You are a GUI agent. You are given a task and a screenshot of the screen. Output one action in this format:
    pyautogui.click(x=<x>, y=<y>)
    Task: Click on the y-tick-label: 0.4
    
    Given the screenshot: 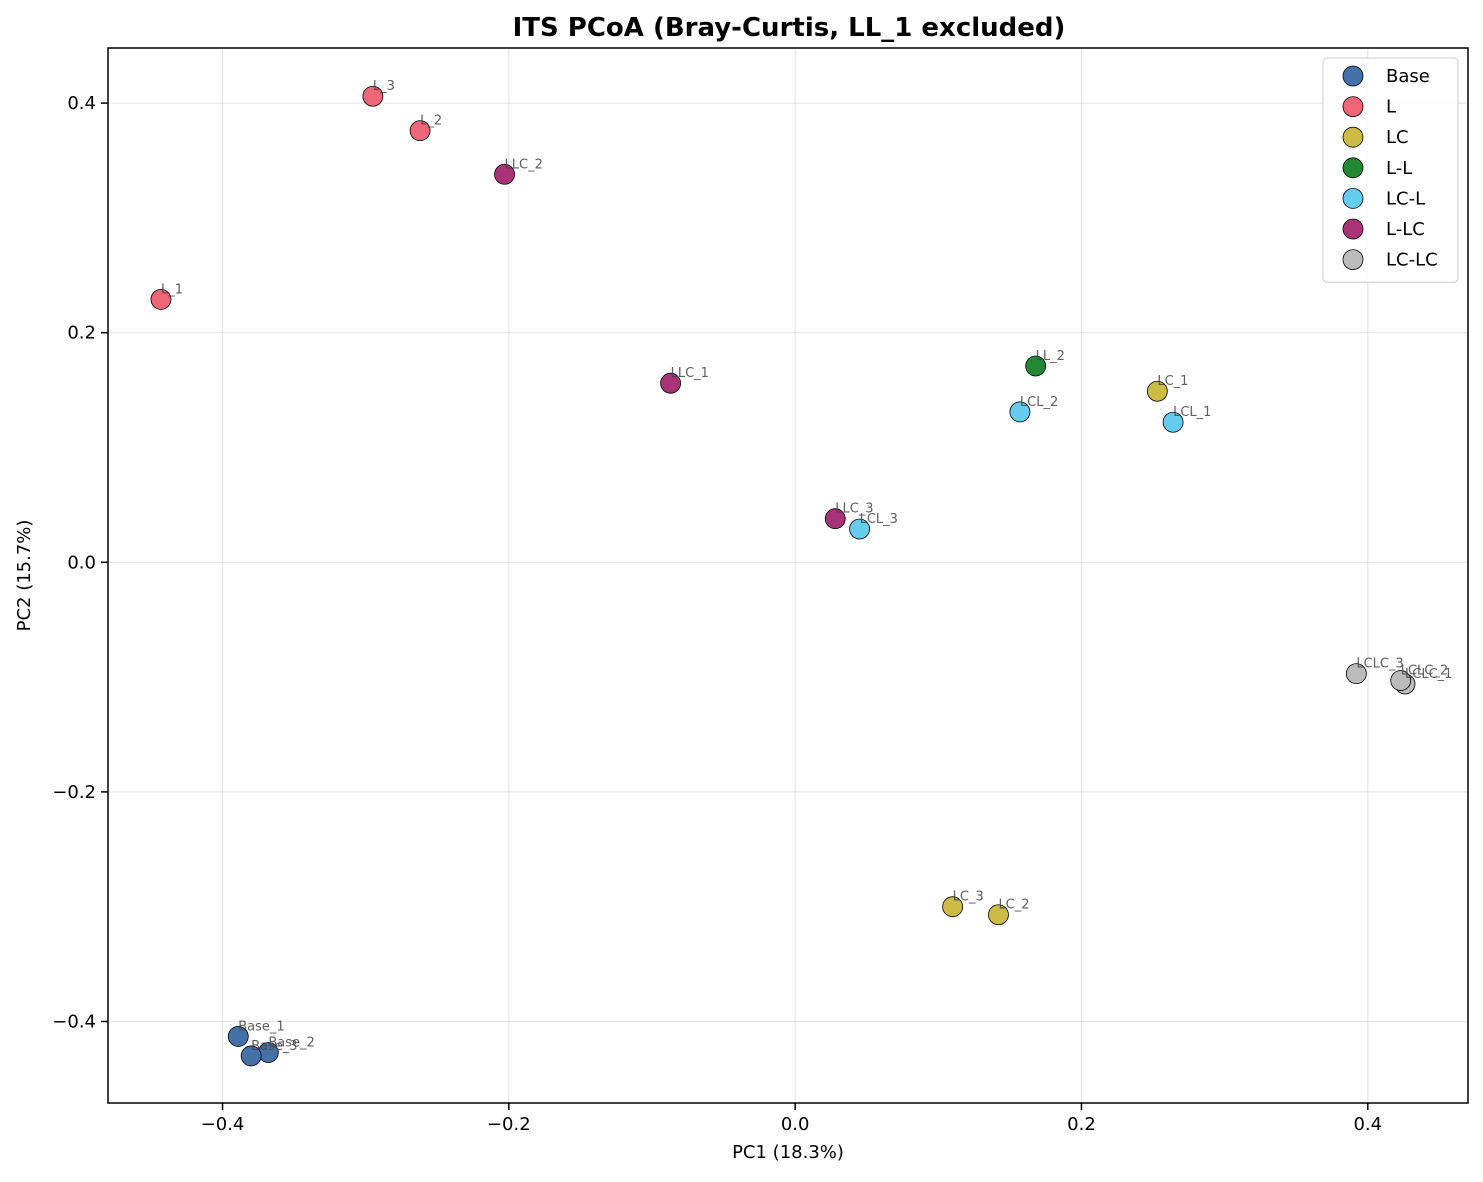 What is the action you would take?
    pyautogui.click(x=81, y=103)
    